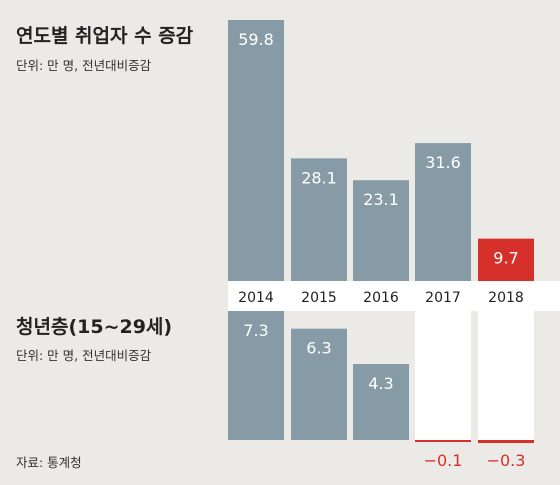 The image size is (560, 485). Describe the element at coordinates (443, 162) in the screenshot. I see `top-value-label-2017: 31.6` at that location.